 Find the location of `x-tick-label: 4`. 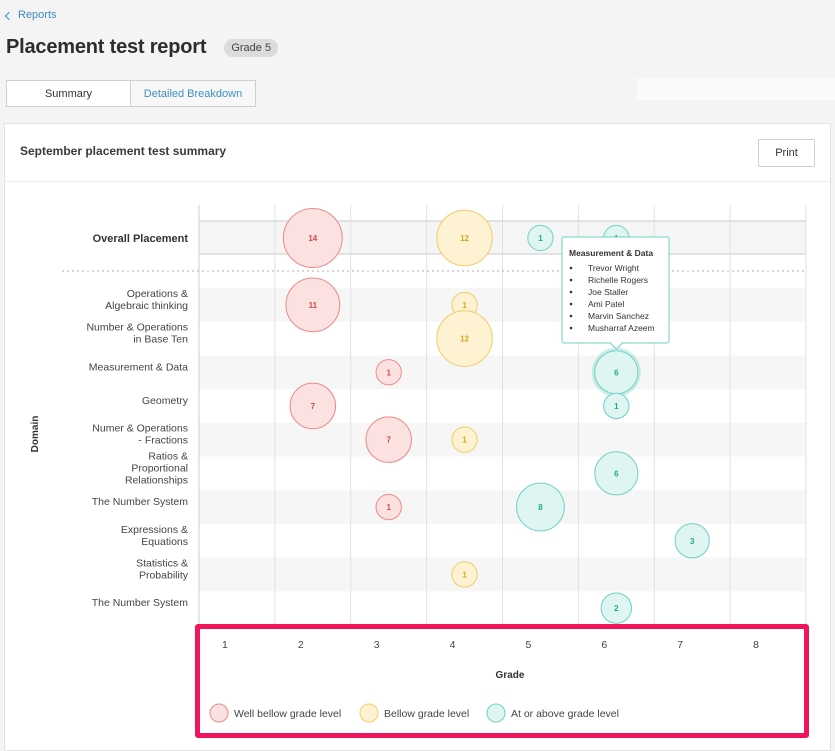

x-tick-label: 4 is located at coordinates (453, 645).